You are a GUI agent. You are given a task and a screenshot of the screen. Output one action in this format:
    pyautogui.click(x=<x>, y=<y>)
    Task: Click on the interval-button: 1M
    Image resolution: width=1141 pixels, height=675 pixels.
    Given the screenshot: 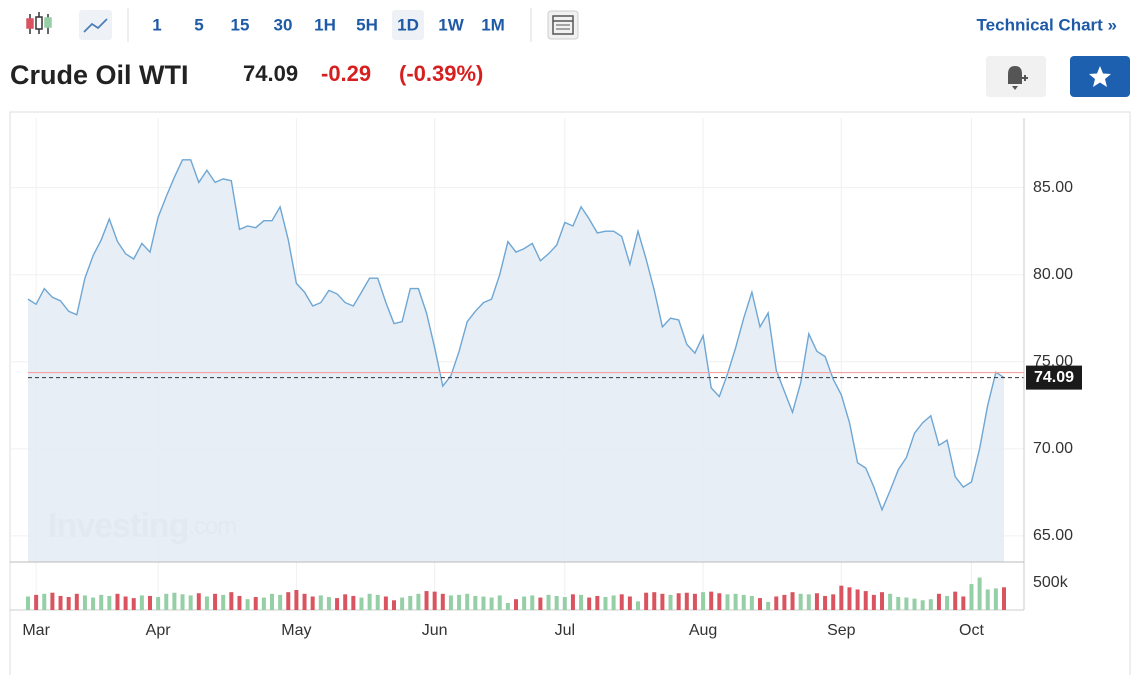 What is the action you would take?
    pyautogui.click(x=493, y=24)
    